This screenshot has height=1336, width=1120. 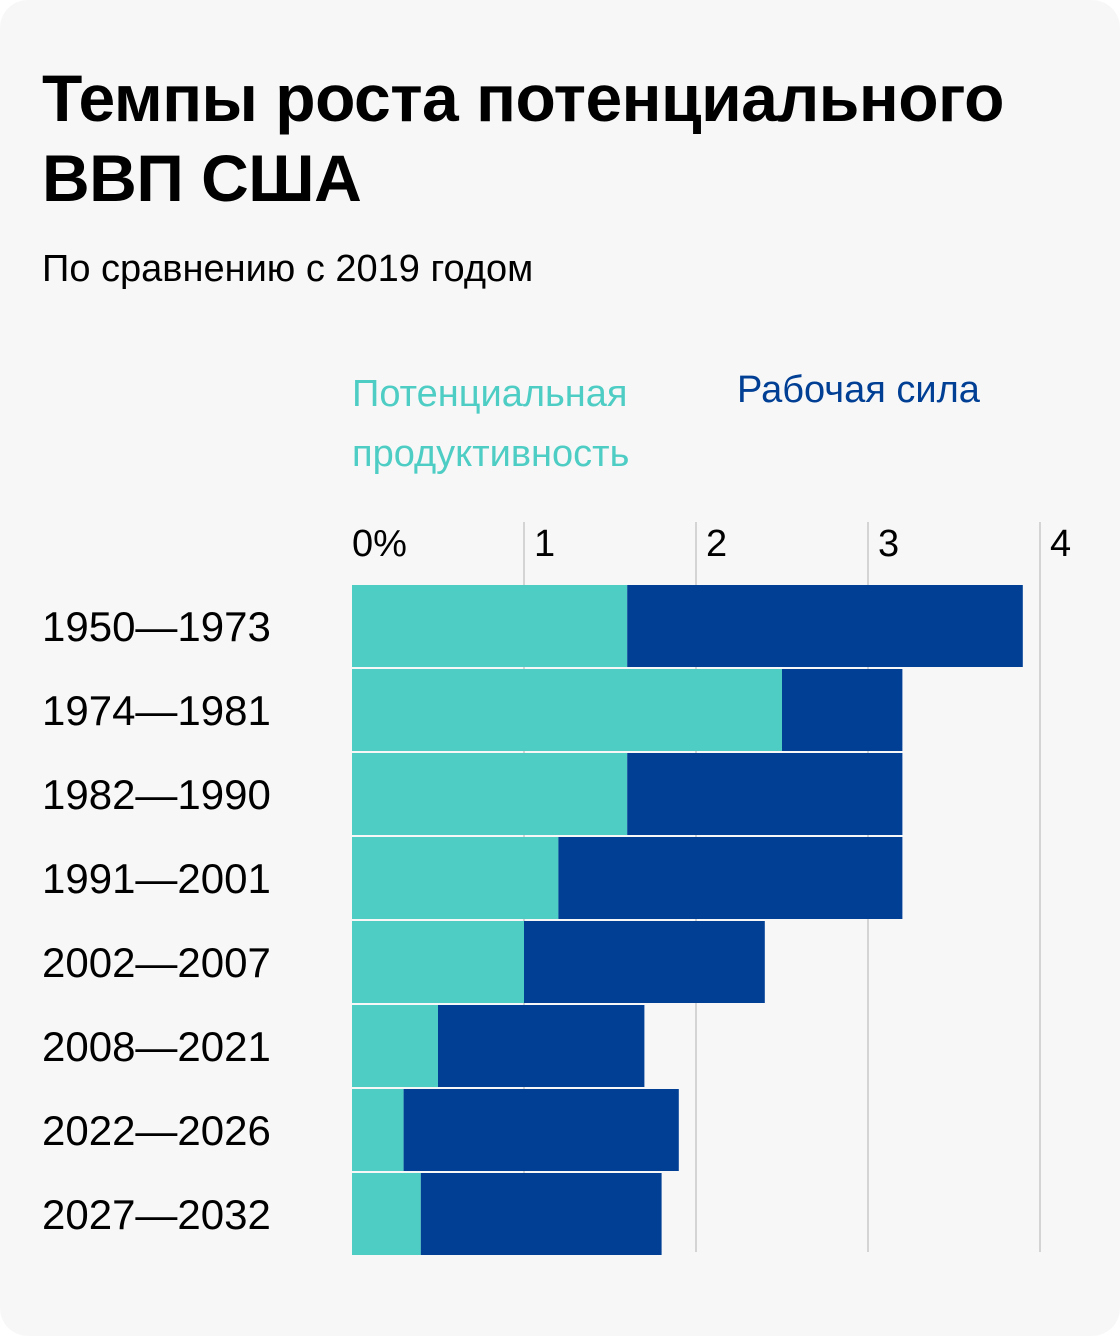 I want to click on category-label: 1982—1990, so click(x=156, y=794).